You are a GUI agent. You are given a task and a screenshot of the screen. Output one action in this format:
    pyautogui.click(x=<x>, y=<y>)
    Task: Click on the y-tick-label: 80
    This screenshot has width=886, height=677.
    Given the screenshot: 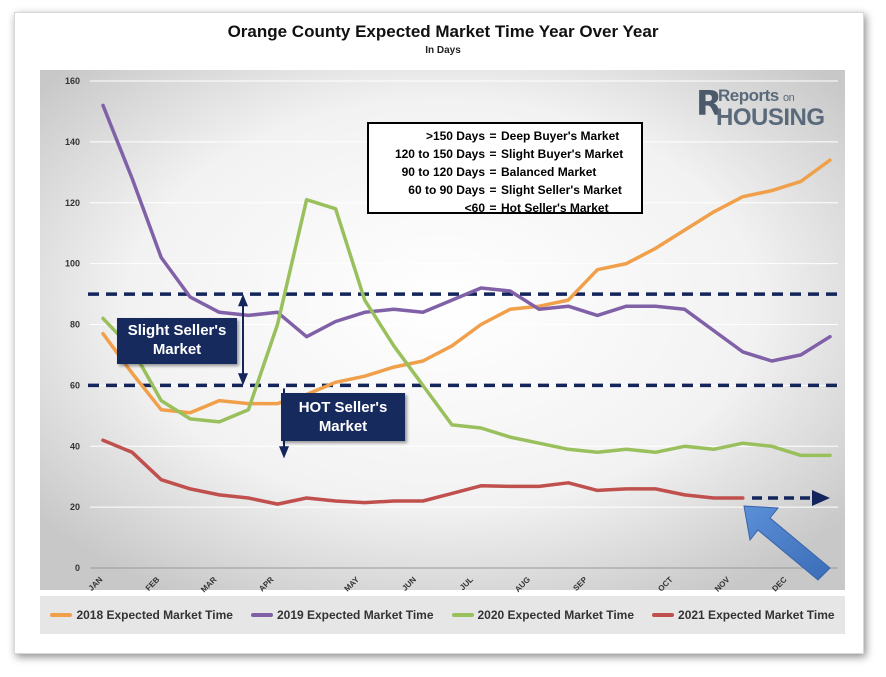 What is the action you would take?
    pyautogui.click(x=75, y=325)
    